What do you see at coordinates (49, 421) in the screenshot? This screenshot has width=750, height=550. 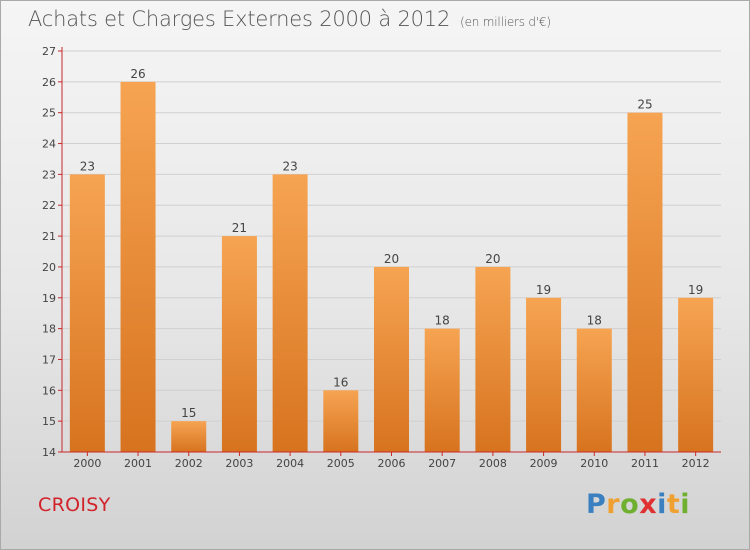 I see `y-tick-label: 15` at bounding box center [49, 421].